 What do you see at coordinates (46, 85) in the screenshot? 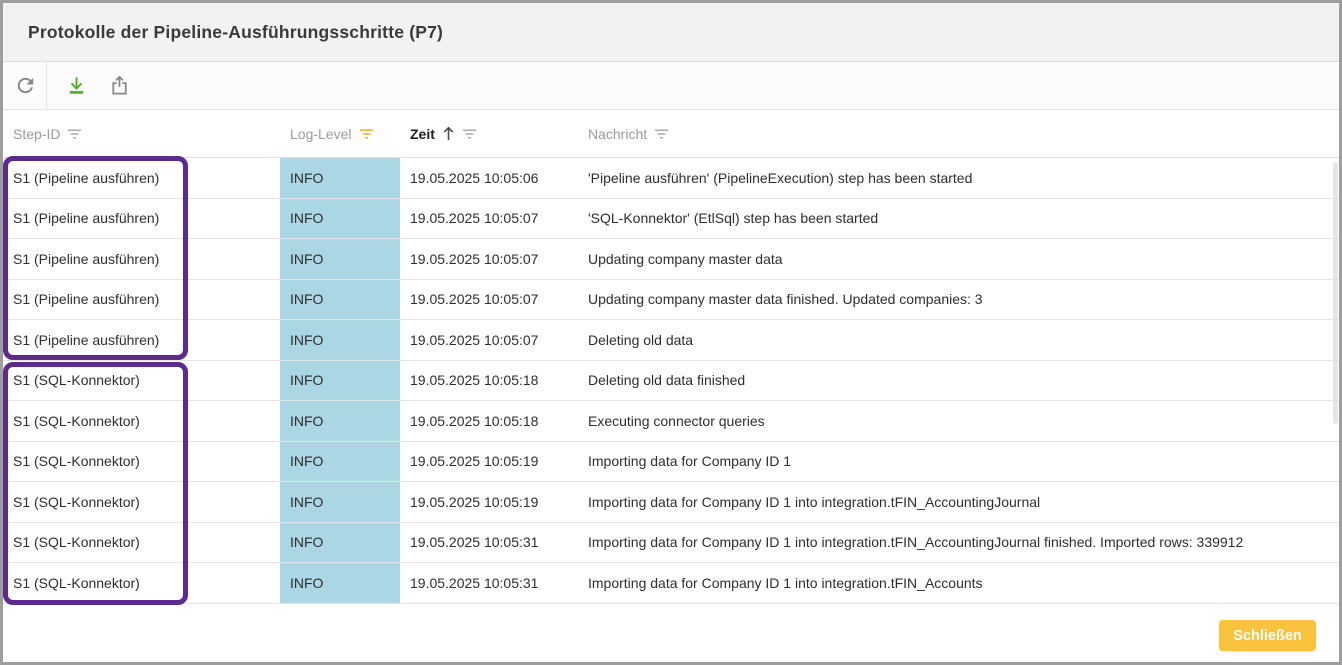
I see `toolbar-divider` at bounding box center [46, 85].